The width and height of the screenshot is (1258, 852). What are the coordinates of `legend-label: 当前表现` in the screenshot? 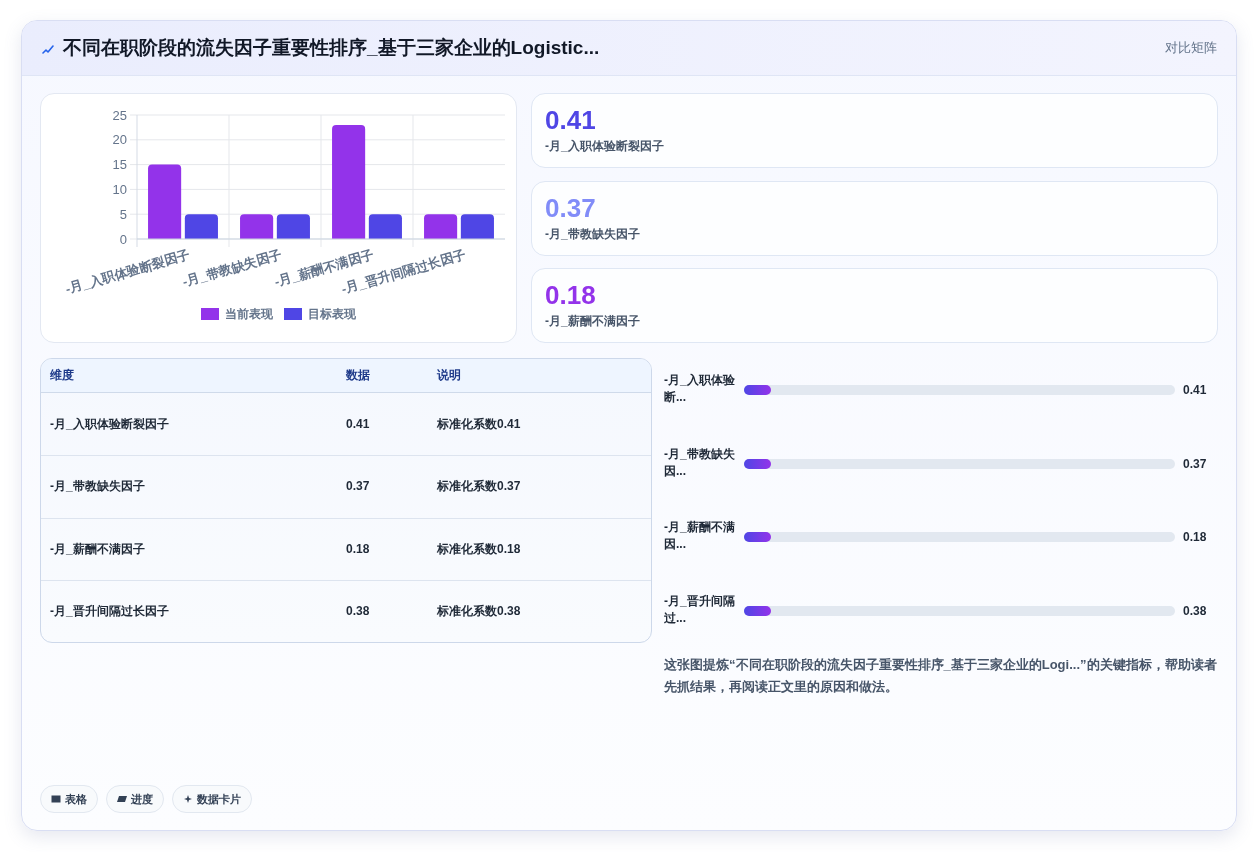 It's located at (249, 314).